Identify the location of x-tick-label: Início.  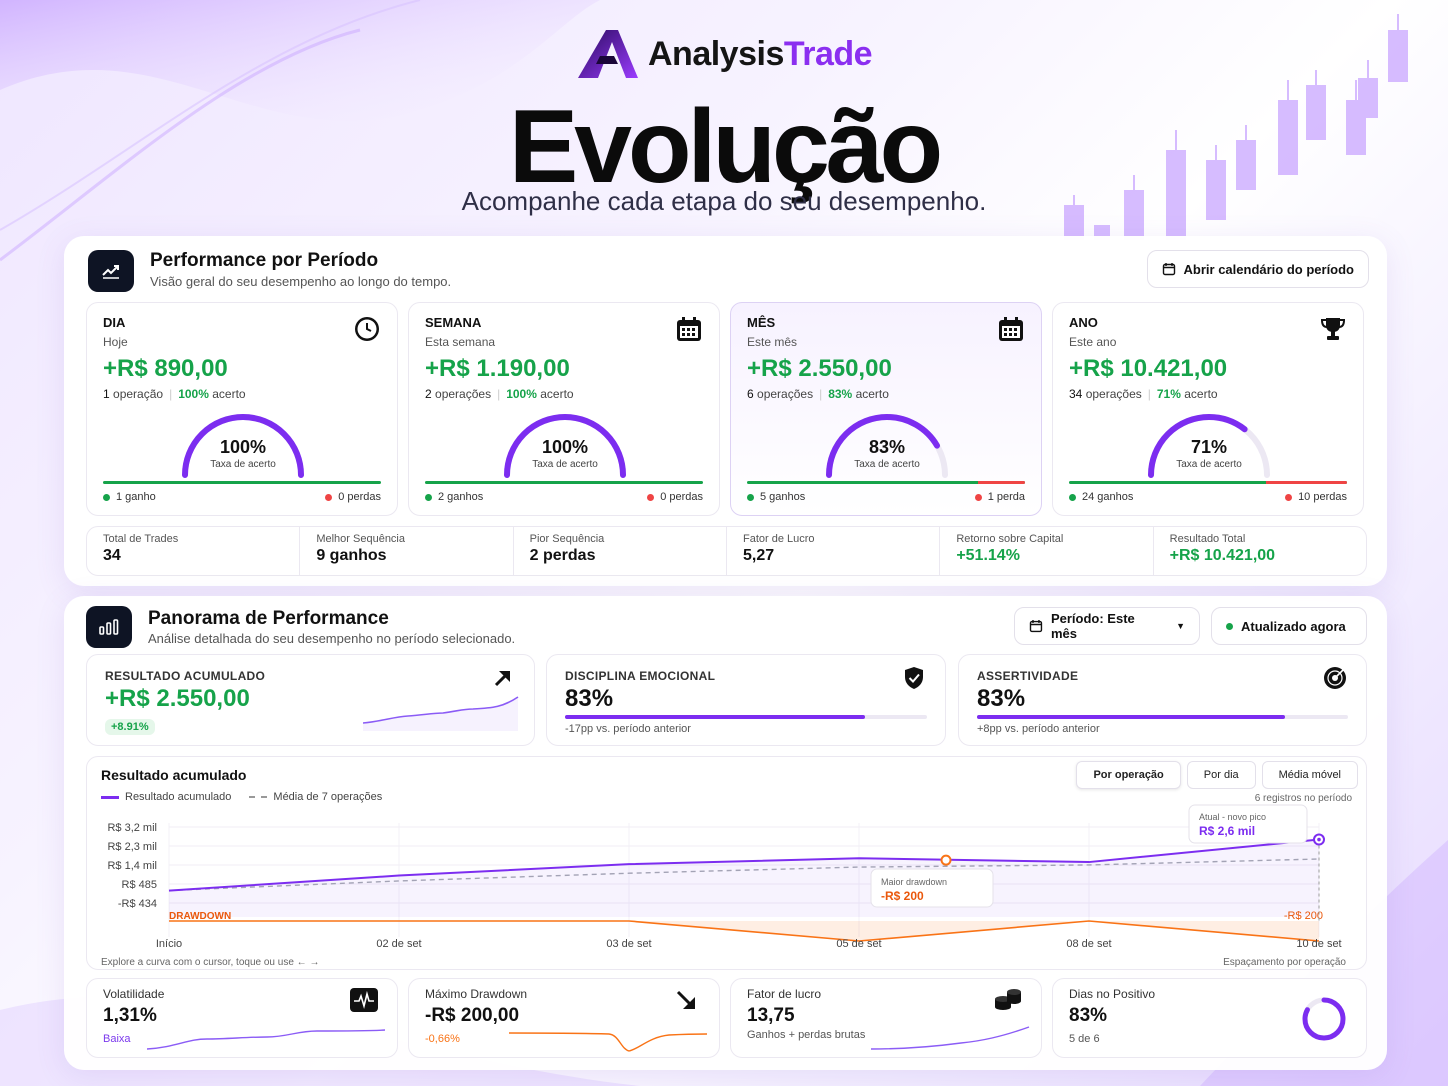
(169, 944).